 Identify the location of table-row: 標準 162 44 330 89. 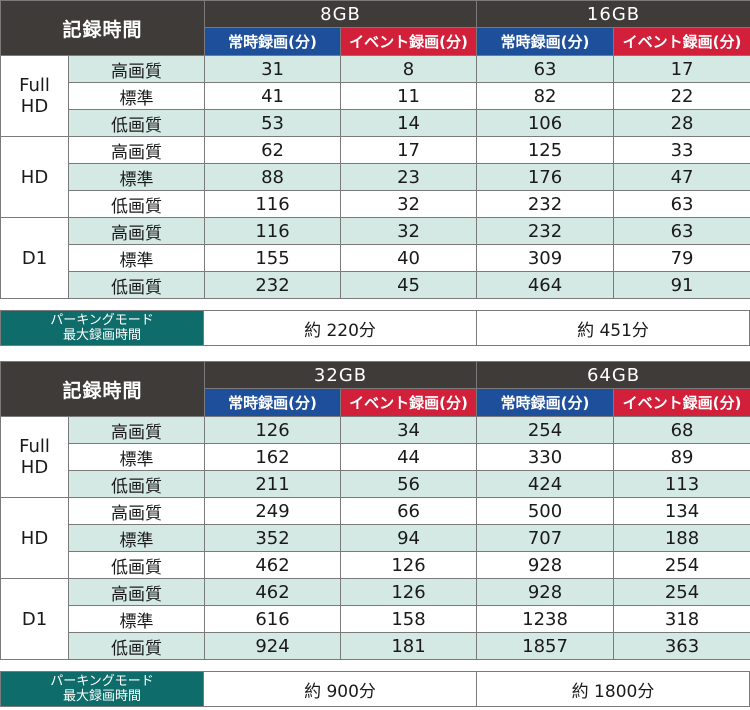
(375, 457).